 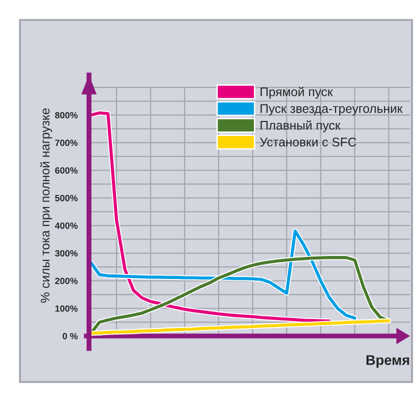 I want to click on legend-label: Плавный пуск, so click(x=300, y=126).